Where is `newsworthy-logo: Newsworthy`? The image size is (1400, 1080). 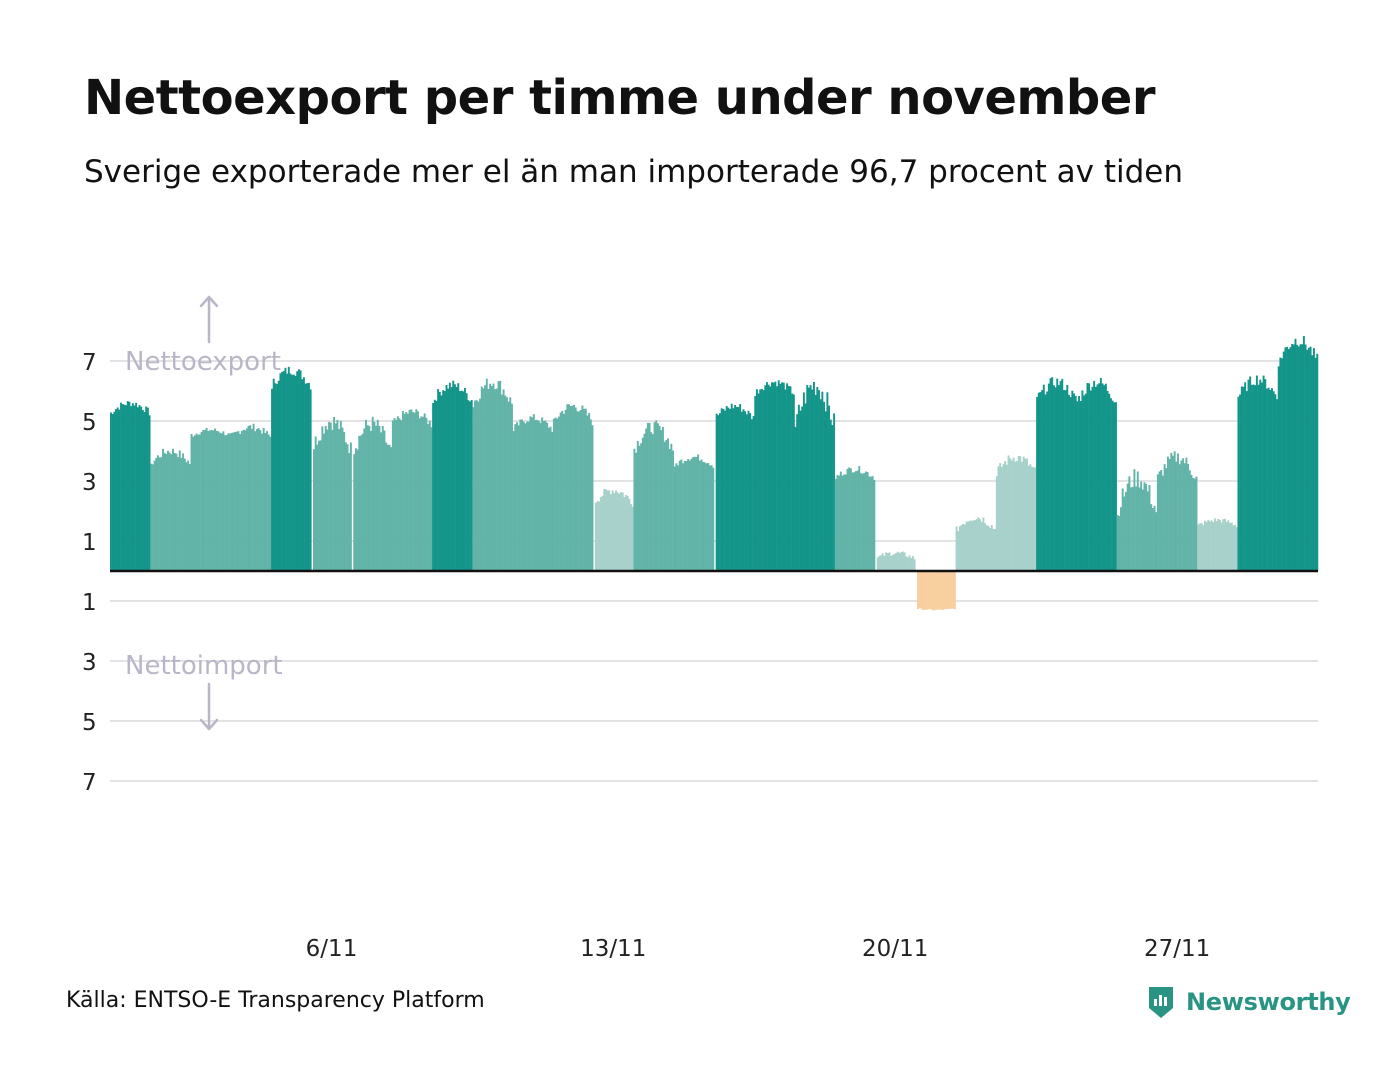 newsworthy-logo: Newsworthy is located at coordinates (1248, 1002).